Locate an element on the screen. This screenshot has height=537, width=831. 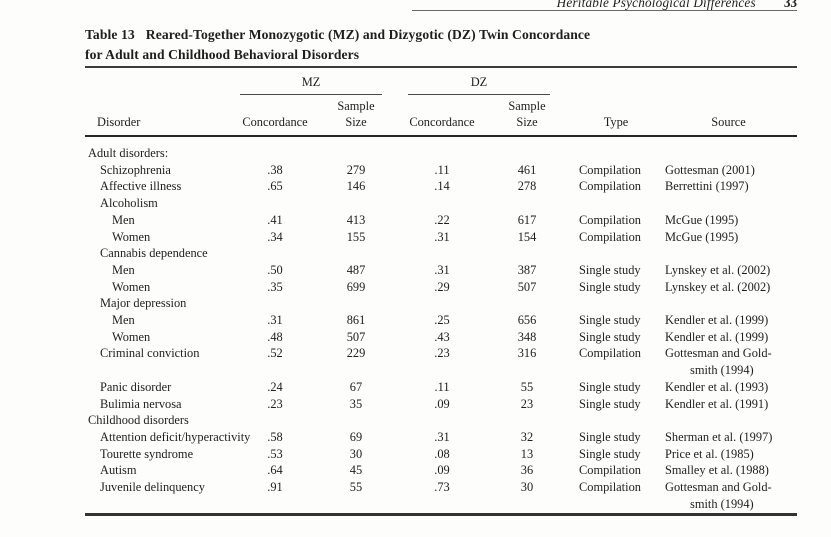
source-line: McGue (1995) is located at coordinates (702, 236).